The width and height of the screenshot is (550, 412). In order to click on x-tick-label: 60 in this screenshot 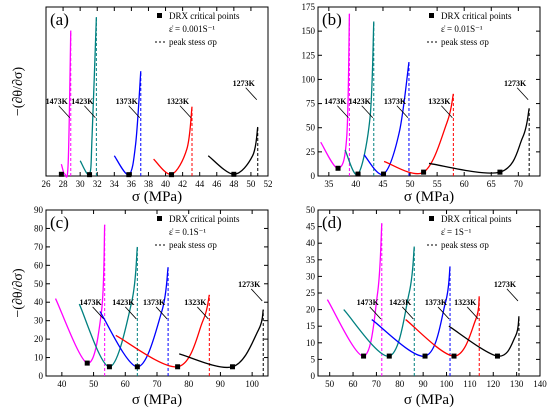, I will do `click(354, 384)`.